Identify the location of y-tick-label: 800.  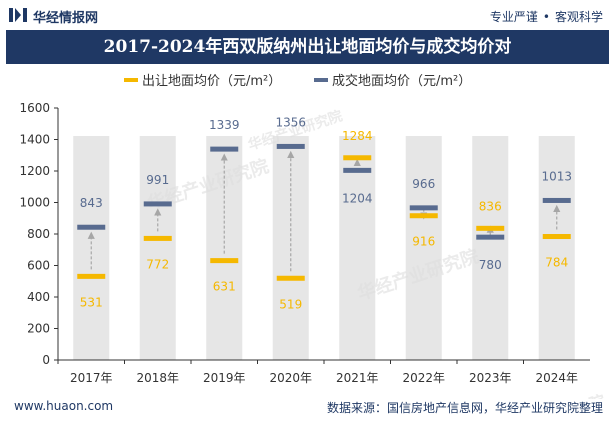
(38, 234).